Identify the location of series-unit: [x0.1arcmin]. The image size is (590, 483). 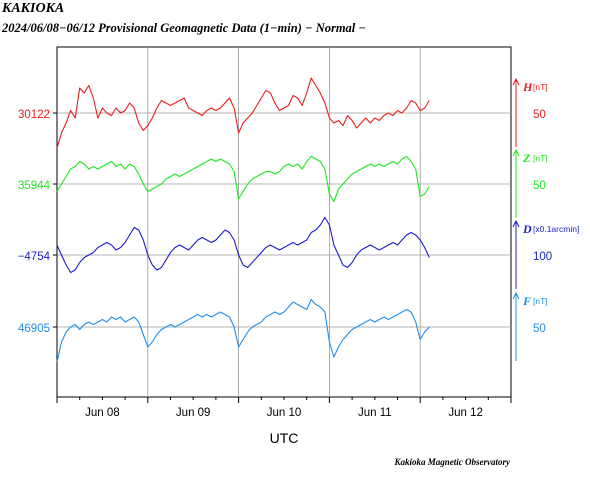
(556, 229).